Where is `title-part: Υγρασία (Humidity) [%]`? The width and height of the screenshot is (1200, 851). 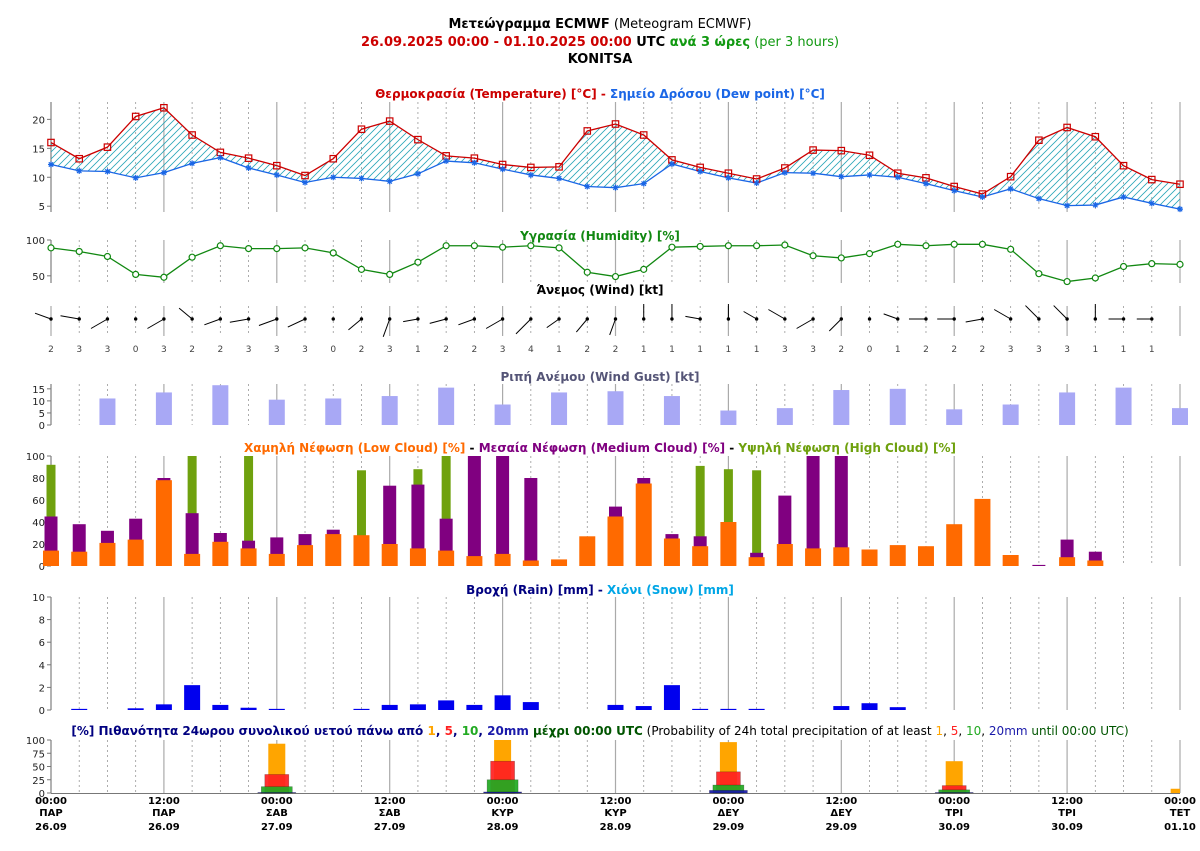 title-part: Υγρασία (Humidity) [%] is located at coordinates (599, 236).